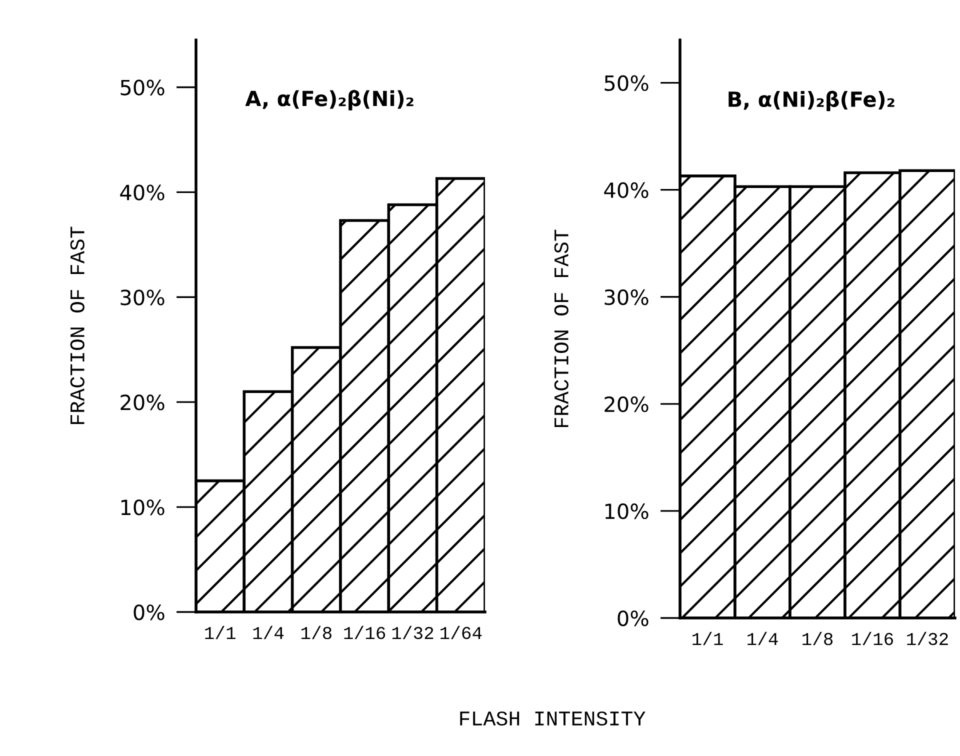  What do you see at coordinates (461, 633) in the screenshot?
I see `x-tick-label: 1/64` at bounding box center [461, 633].